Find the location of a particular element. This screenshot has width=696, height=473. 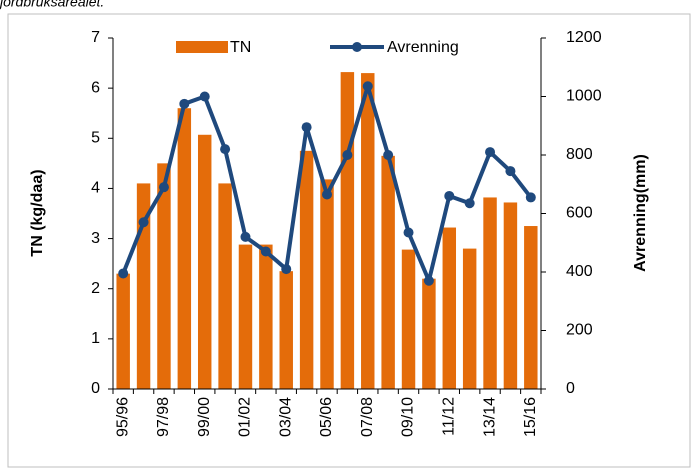

y2-tick-label: 600 is located at coordinates (579, 213).